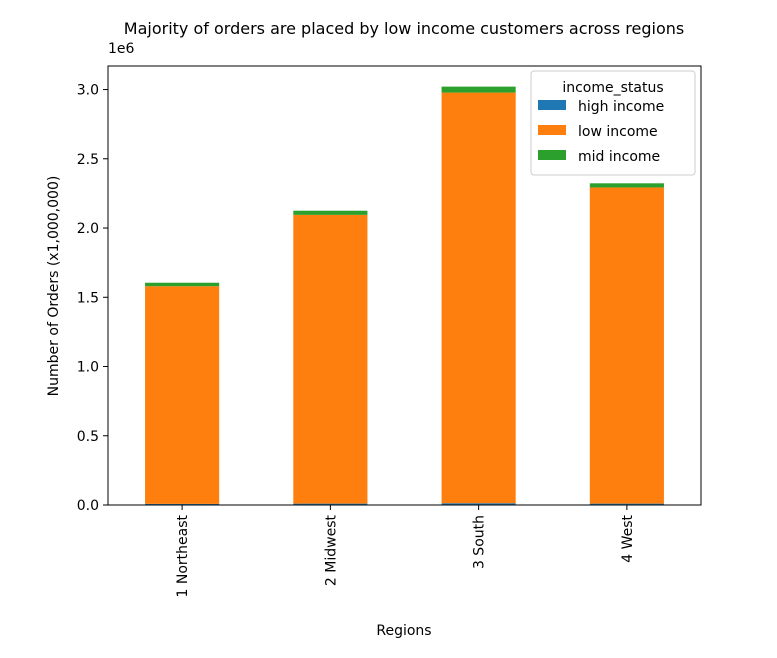 The width and height of the screenshot is (777, 658). What do you see at coordinates (88, 298) in the screenshot?
I see `y-tick-label: 1.5` at bounding box center [88, 298].